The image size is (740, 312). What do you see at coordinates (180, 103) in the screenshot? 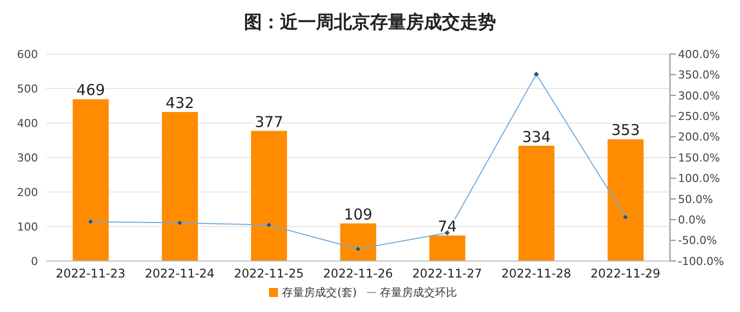
I see `data-label: 432` at bounding box center [180, 103].